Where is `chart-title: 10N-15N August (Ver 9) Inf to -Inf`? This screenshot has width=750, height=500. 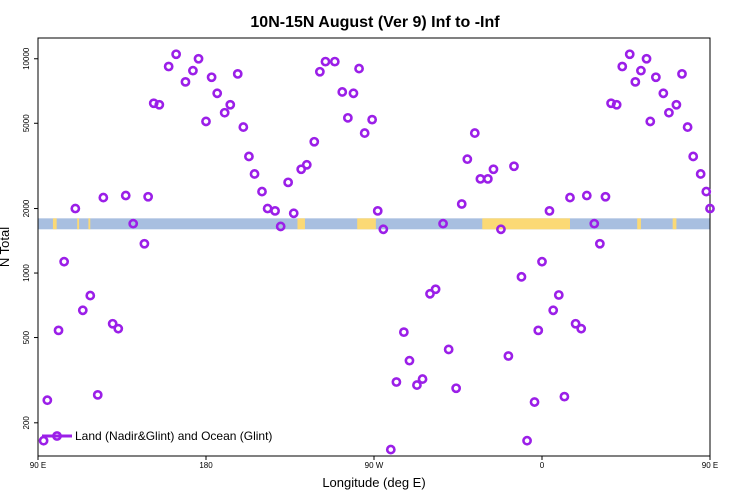
chart-title: 10N-15N August (Ver 9) Inf to -Inf is located at coordinates (375, 22).